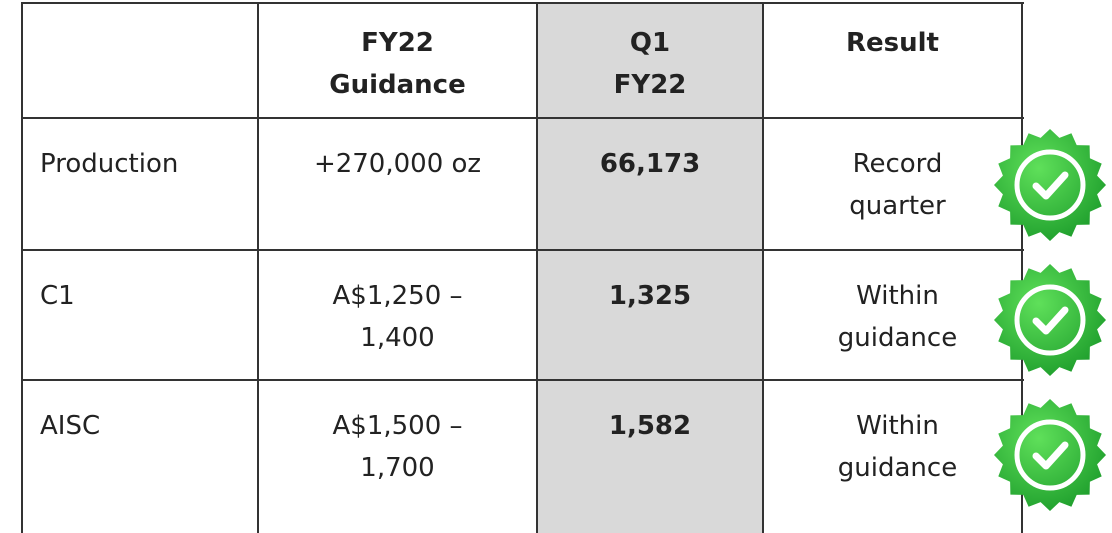  What do you see at coordinates (650, 296) in the screenshot?
I see `table-cell: 1,325` at bounding box center [650, 296].